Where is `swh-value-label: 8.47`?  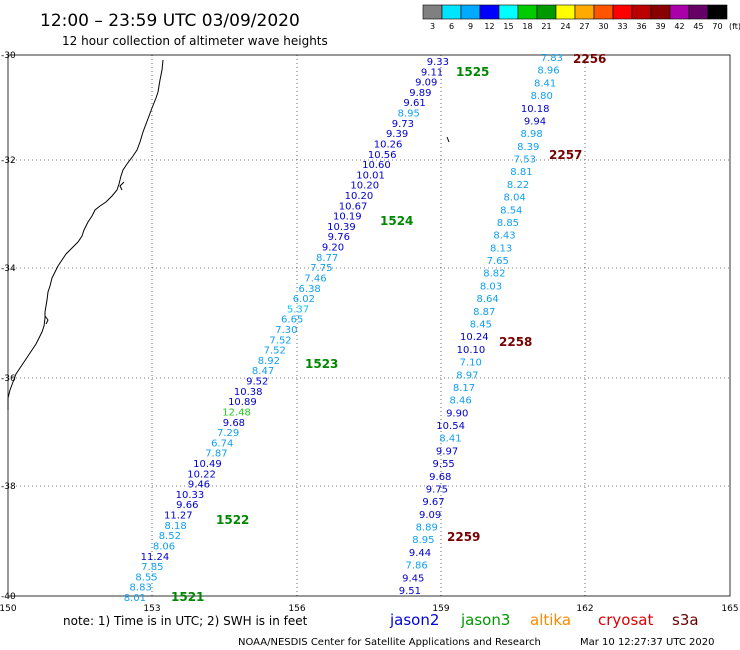 swh-value-label: 8.47 is located at coordinates (263, 371).